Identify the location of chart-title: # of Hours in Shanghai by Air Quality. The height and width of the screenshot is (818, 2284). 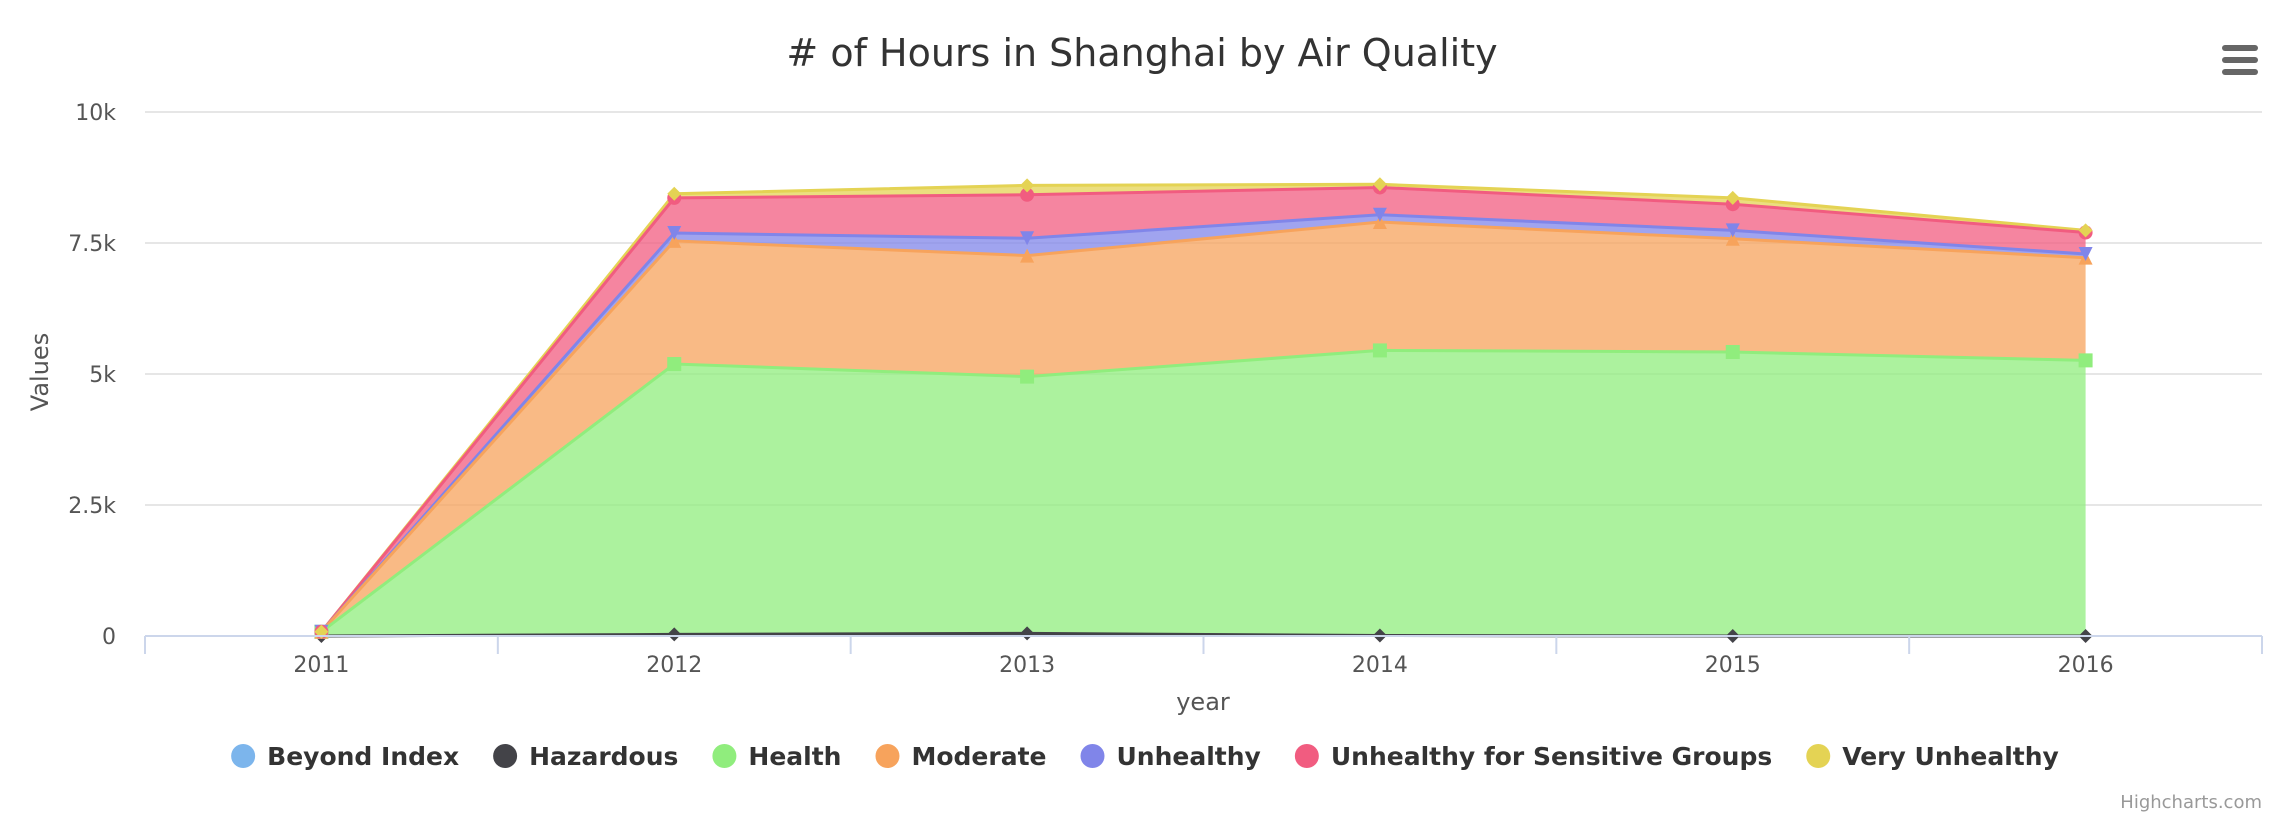
(1141, 53).